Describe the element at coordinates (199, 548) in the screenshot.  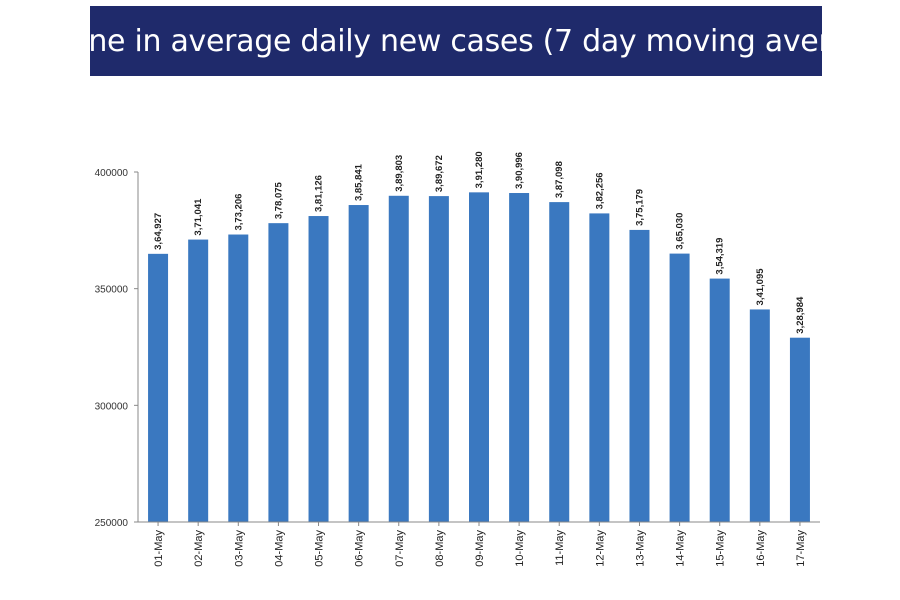
I see `x-tick-label: 02-May` at that location.